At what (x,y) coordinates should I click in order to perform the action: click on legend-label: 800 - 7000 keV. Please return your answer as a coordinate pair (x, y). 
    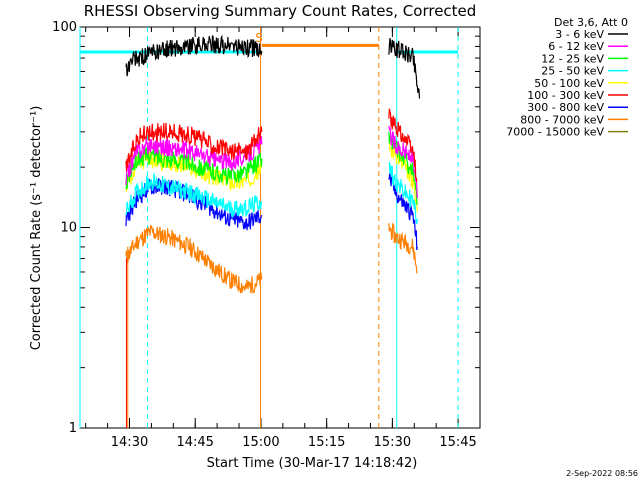
    Looking at the image, I should click on (562, 119).